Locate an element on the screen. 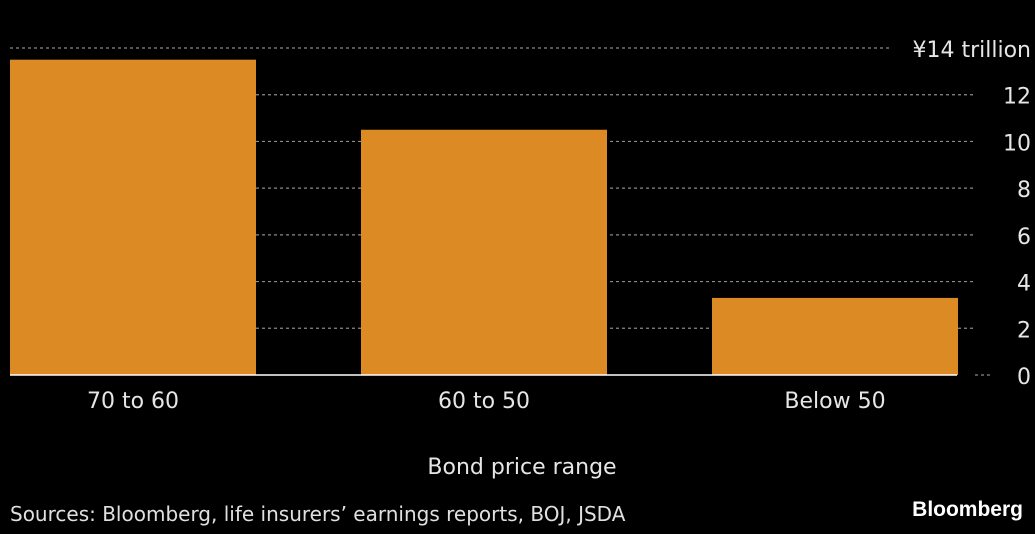 The width and height of the screenshot is (1035, 534). x-axis-label: Bond price range is located at coordinates (521, 467).